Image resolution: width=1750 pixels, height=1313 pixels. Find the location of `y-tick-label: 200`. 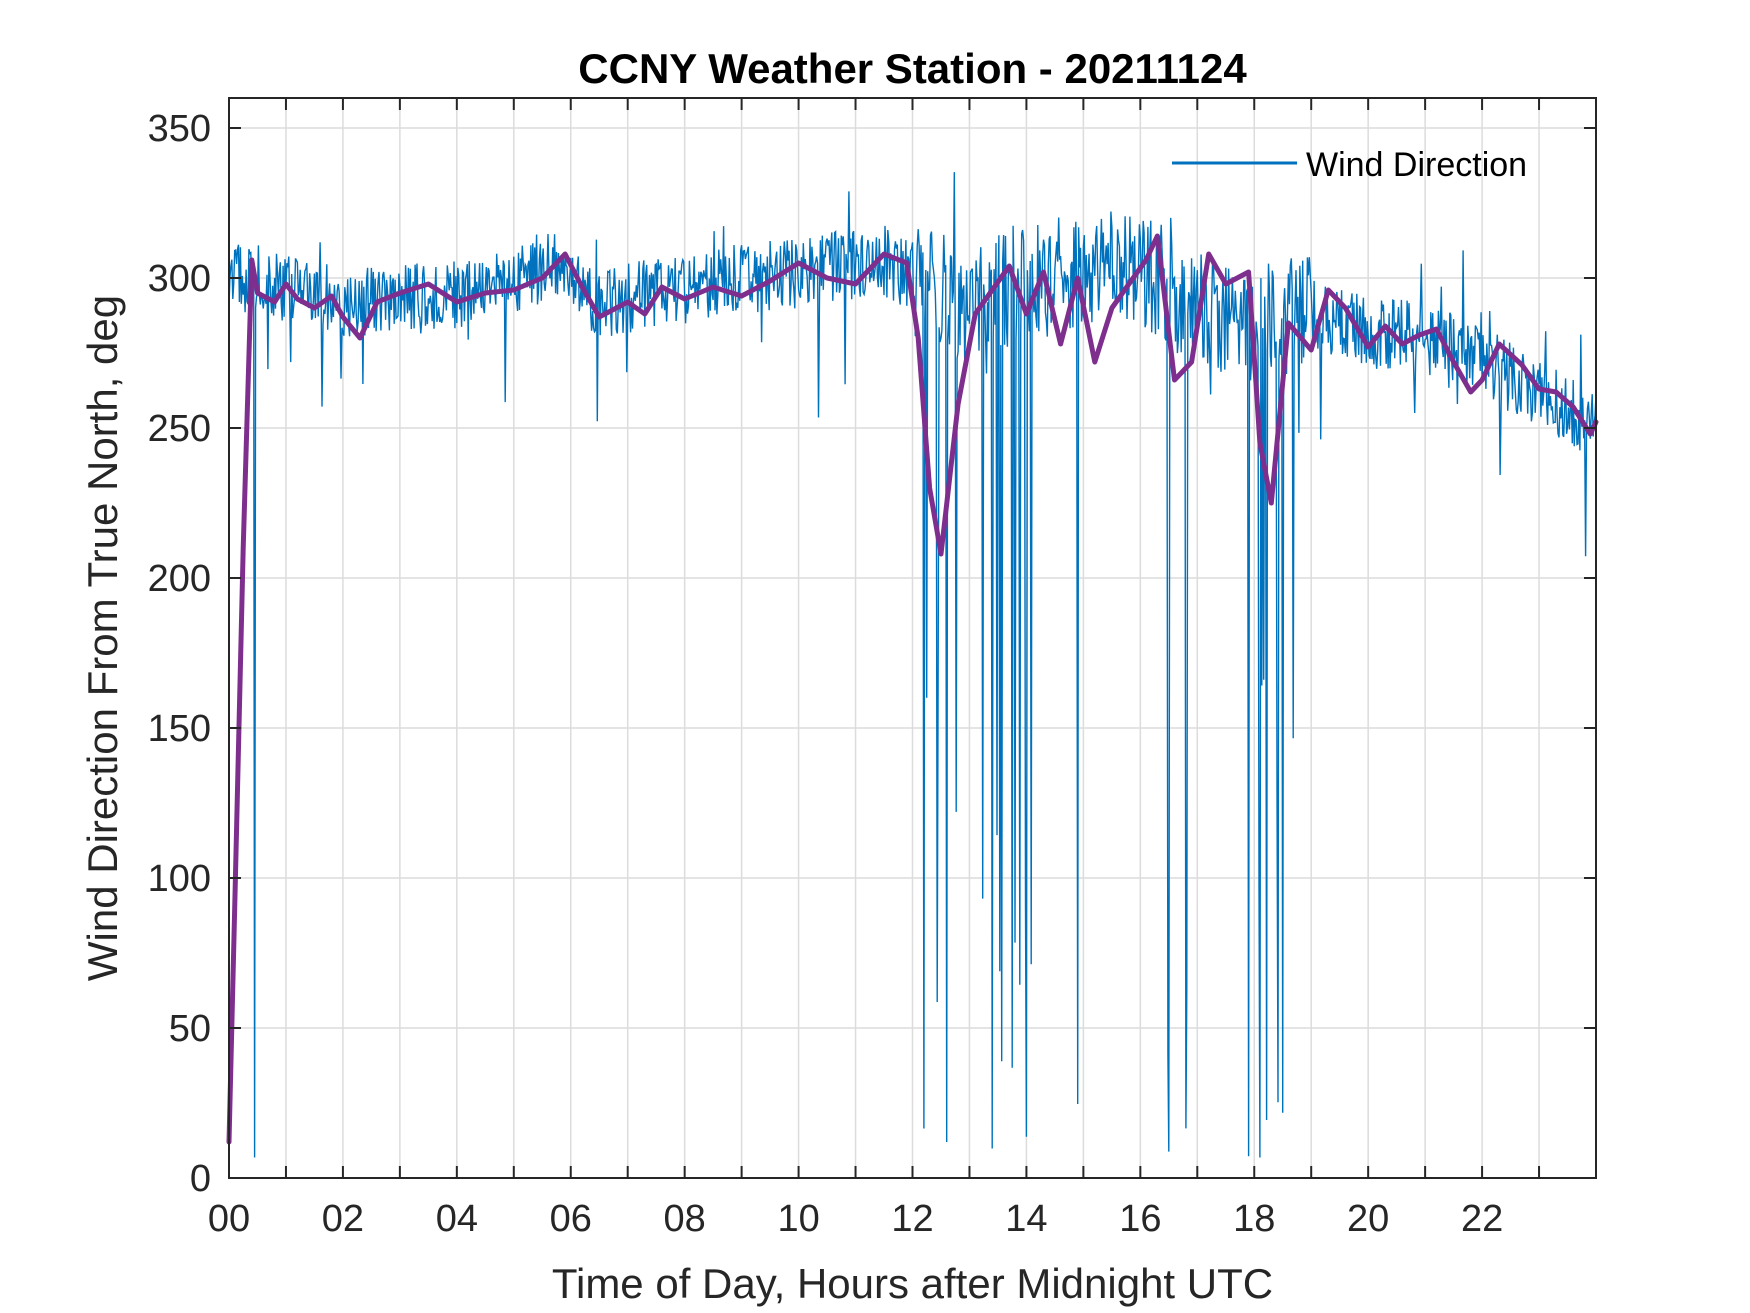

y-tick-label: 200 is located at coordinates (179, 579).